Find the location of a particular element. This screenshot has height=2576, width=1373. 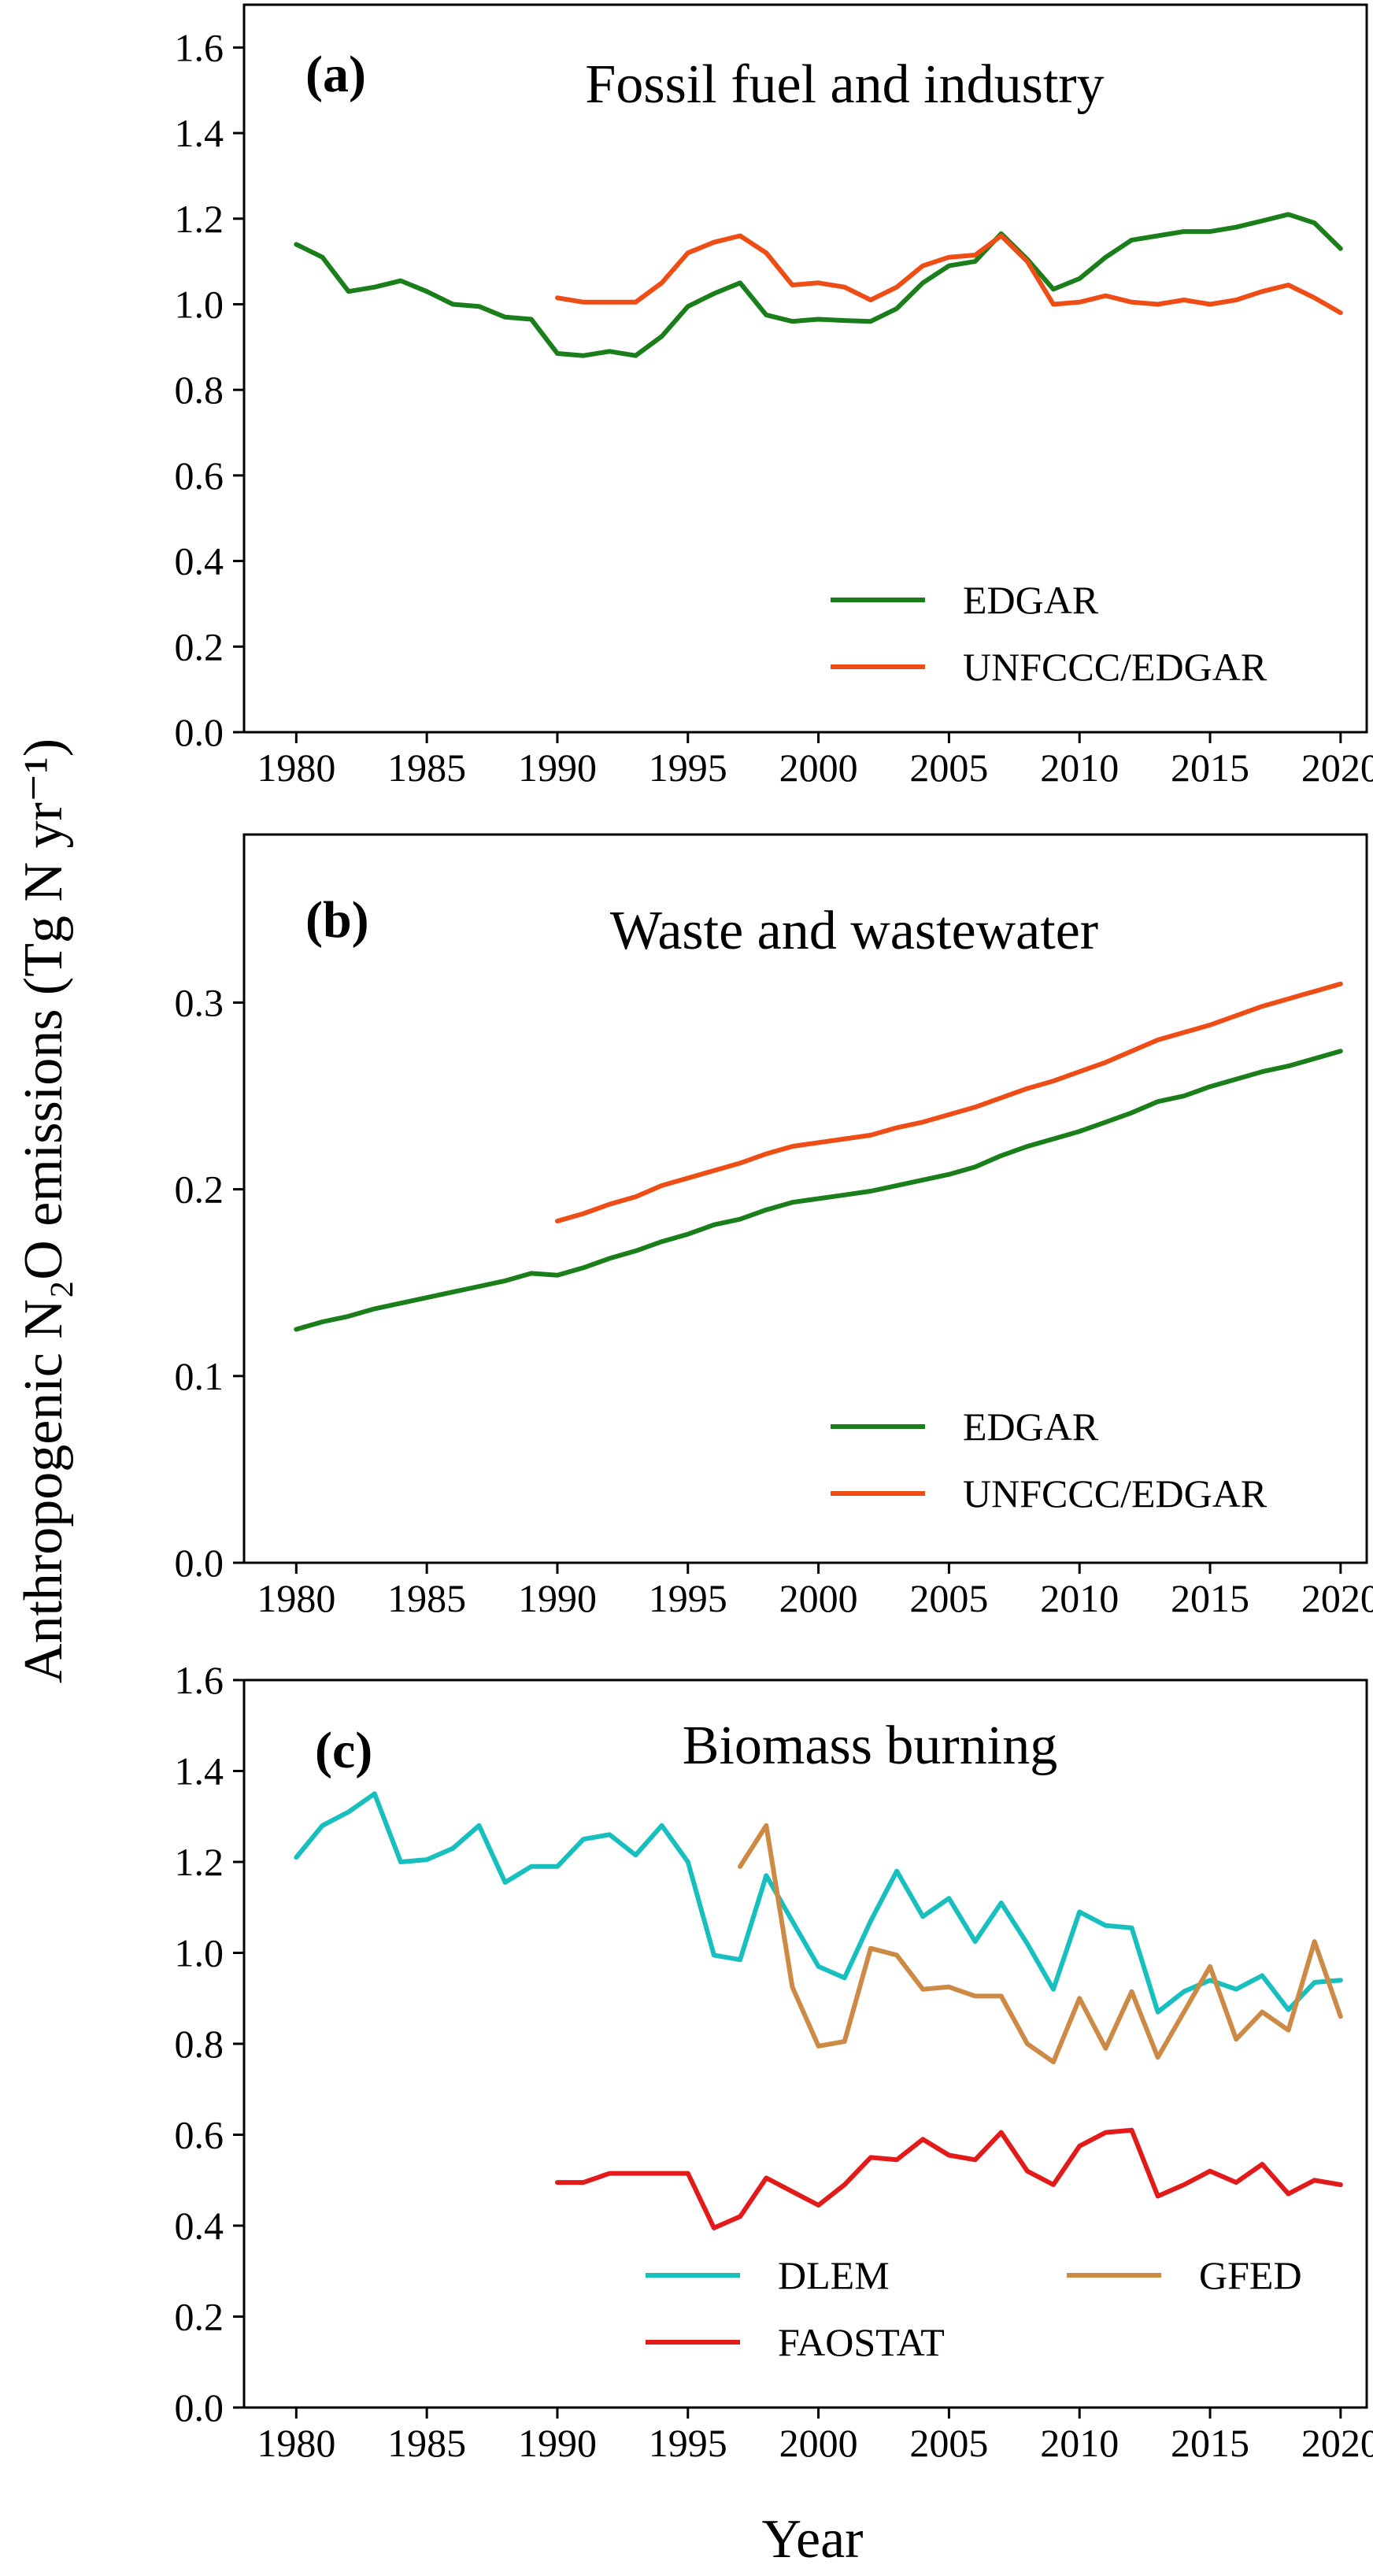

panel-letter: (b) is located at coordinates (337, 920).